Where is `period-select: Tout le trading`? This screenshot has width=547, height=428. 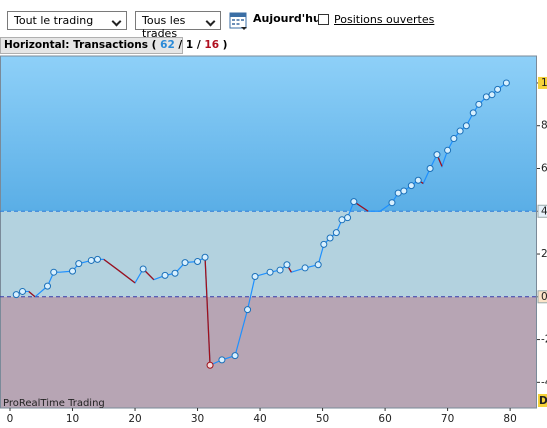
period-select: Tout le trading is located at coordinates (67, 20).